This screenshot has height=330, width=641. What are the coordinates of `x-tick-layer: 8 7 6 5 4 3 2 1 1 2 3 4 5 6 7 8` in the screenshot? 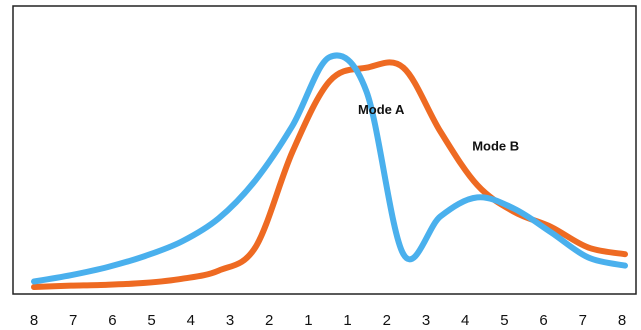 It's located at (328, 320).